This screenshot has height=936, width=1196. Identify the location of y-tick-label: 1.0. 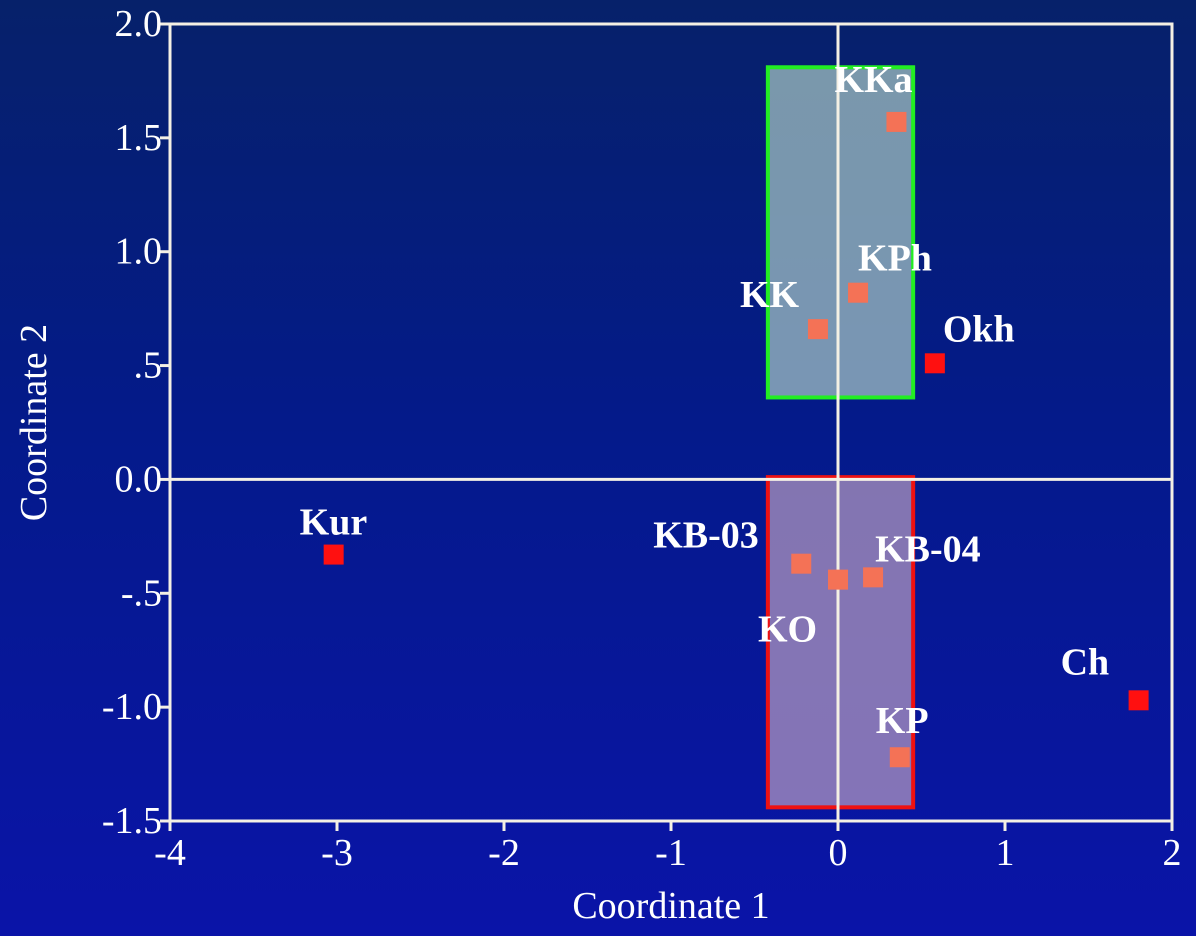
(139, 252).